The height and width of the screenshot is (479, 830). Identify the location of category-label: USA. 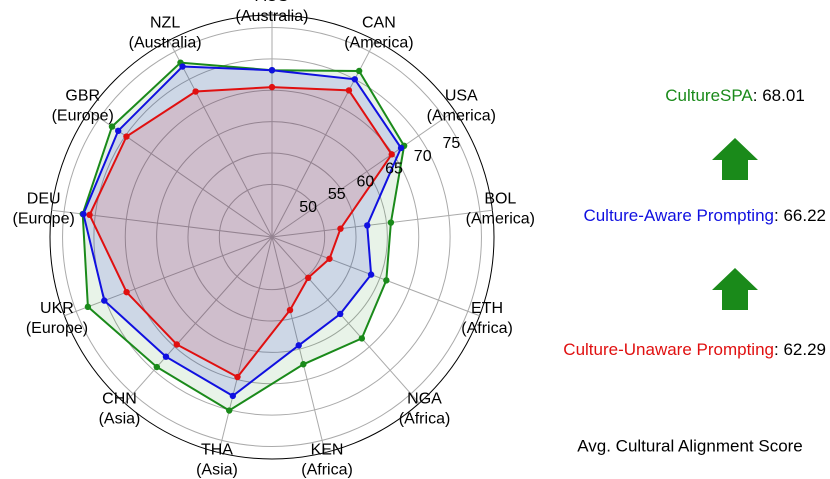
(461, 96).